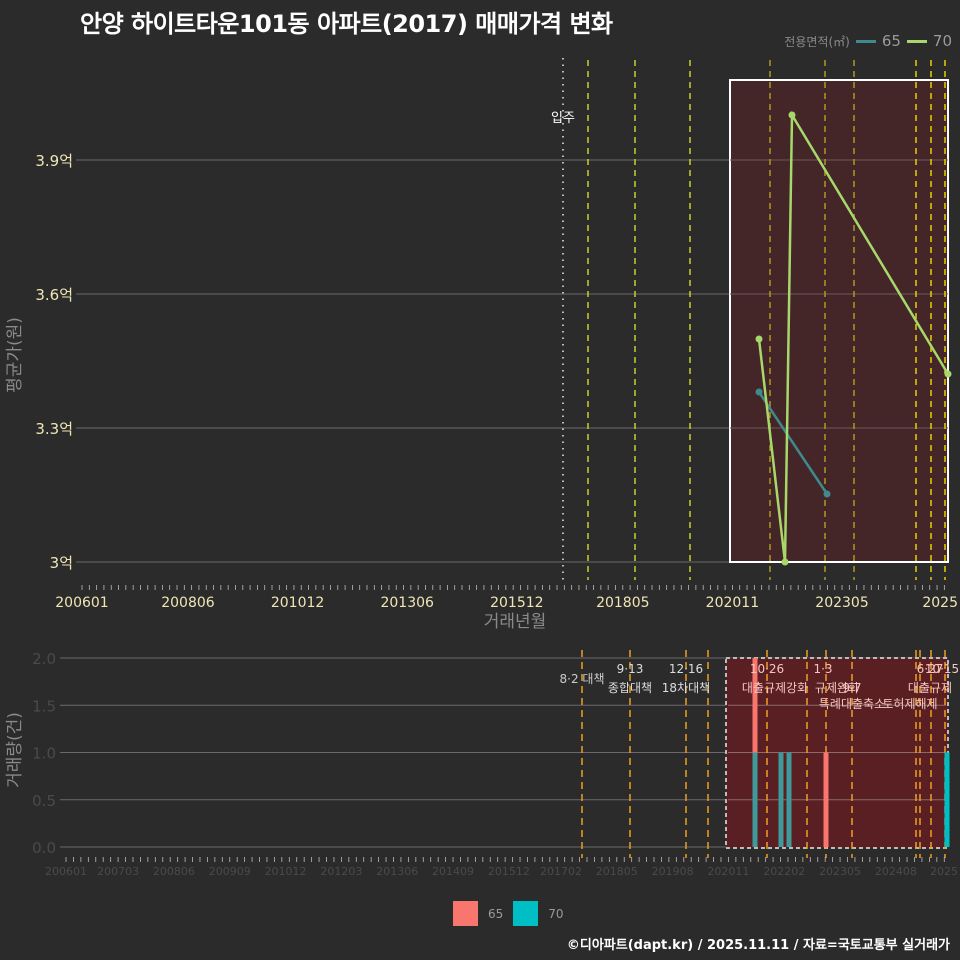 The image size is (960, 960). I want to click on policy-date: 9·7, so click(851, 688).